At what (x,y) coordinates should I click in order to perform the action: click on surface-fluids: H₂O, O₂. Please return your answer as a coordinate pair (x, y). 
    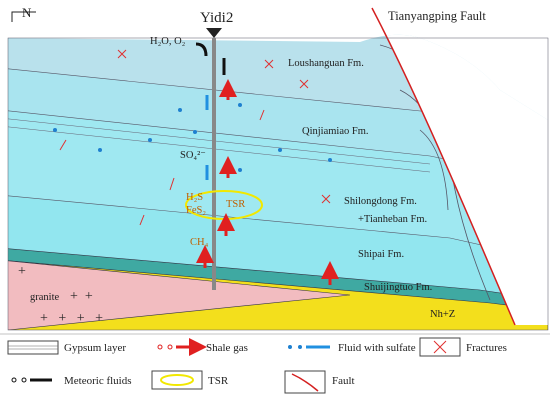
    Looking at the image, I should click on (168, 41).